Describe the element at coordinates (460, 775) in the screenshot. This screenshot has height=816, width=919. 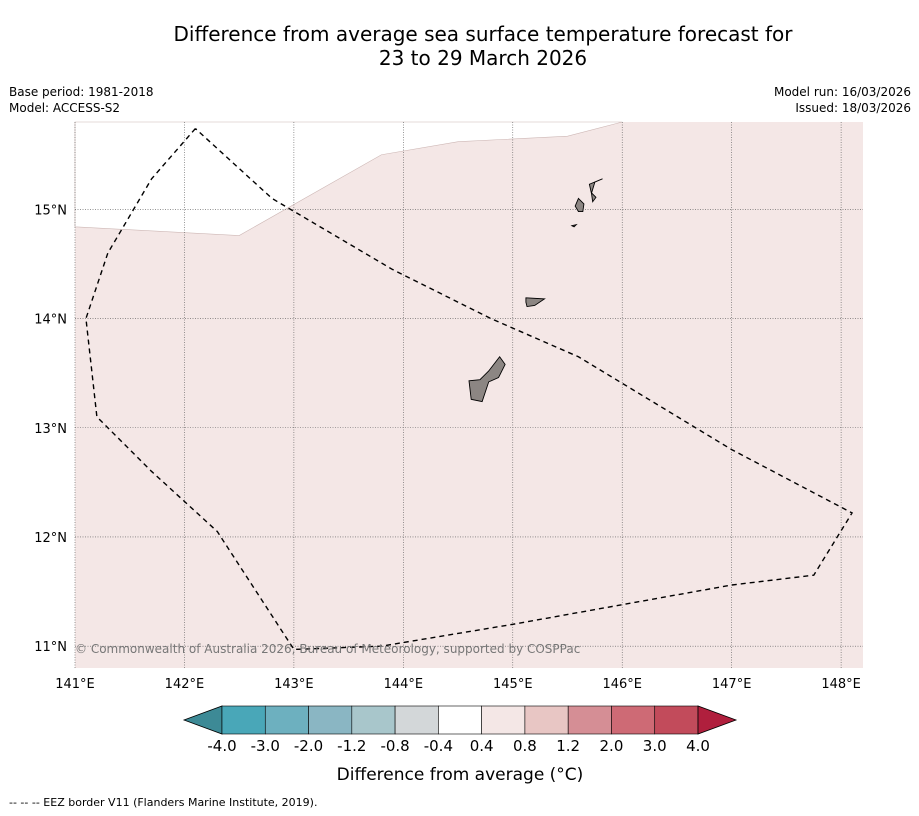
I see `colorbar-title: Difference from average (°C)` at that location.